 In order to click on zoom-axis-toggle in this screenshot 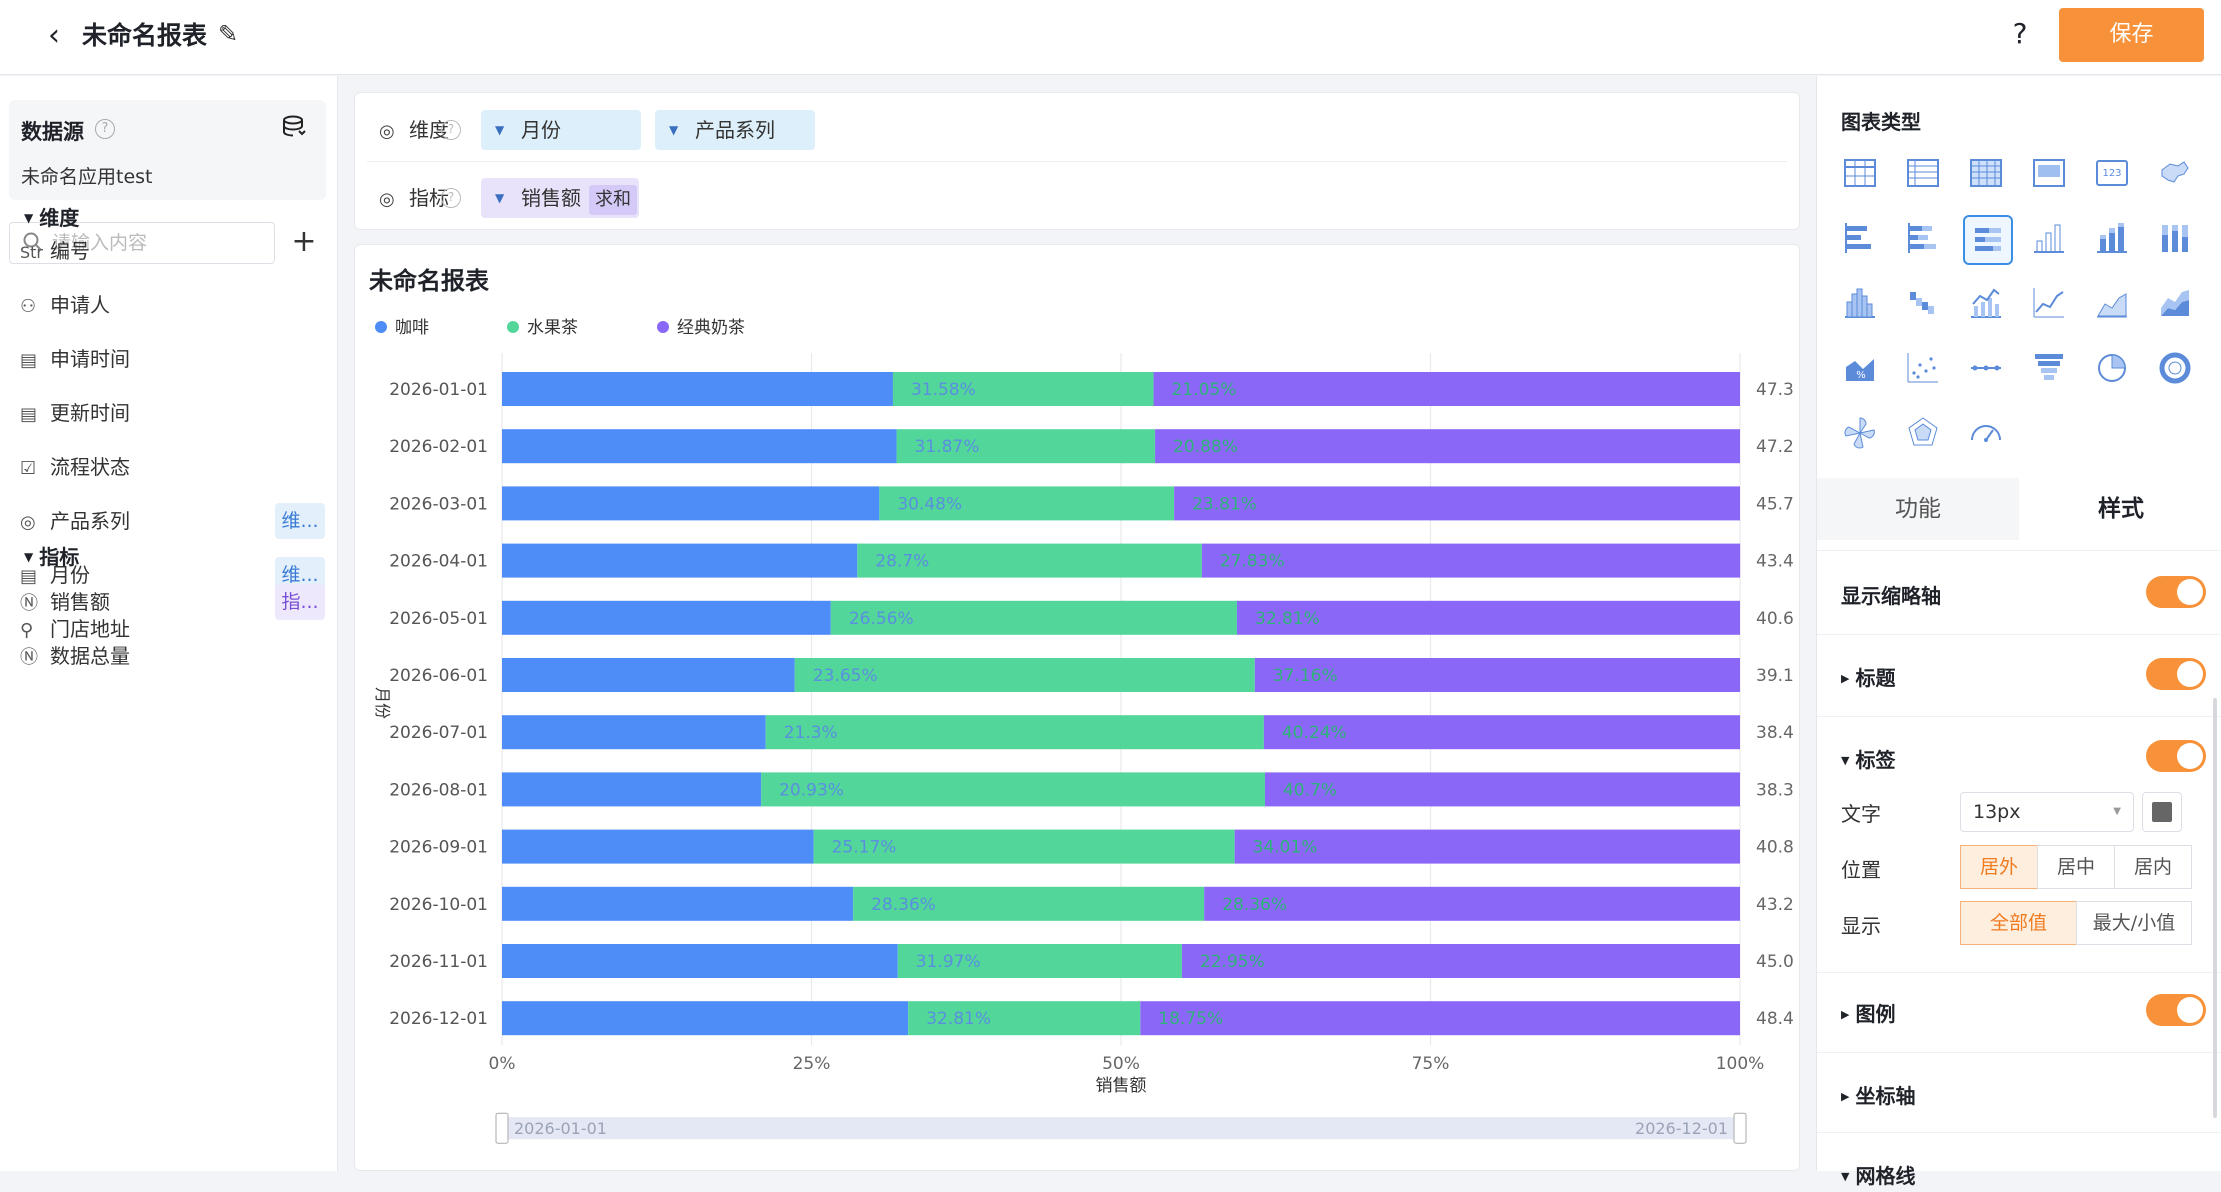, I will do `click(2176, 592)`.